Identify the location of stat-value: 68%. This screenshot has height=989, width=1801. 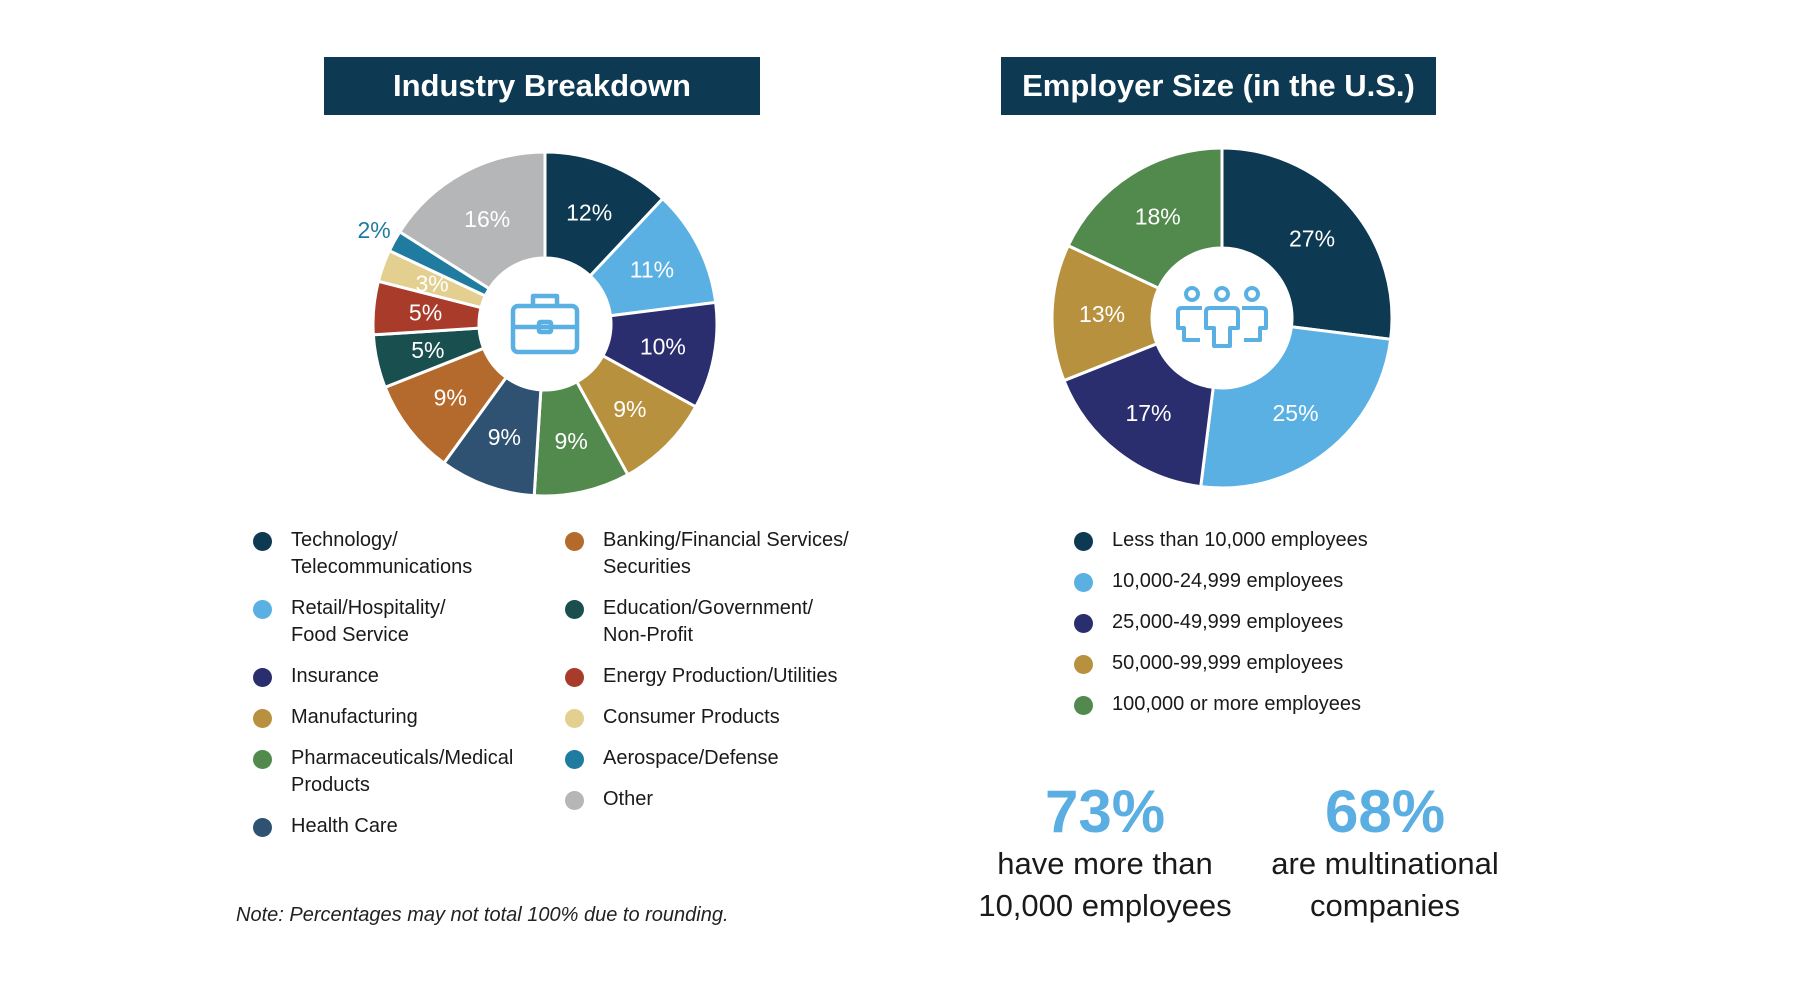
(1385, 811).